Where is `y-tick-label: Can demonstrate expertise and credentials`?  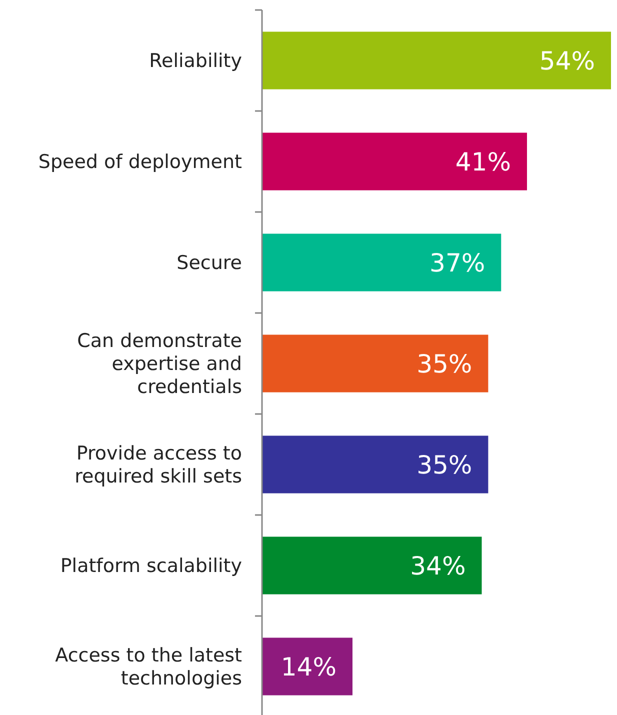 y-tick-label: Can demonstrate expertise and credentials is located at coordinates (159, 364).